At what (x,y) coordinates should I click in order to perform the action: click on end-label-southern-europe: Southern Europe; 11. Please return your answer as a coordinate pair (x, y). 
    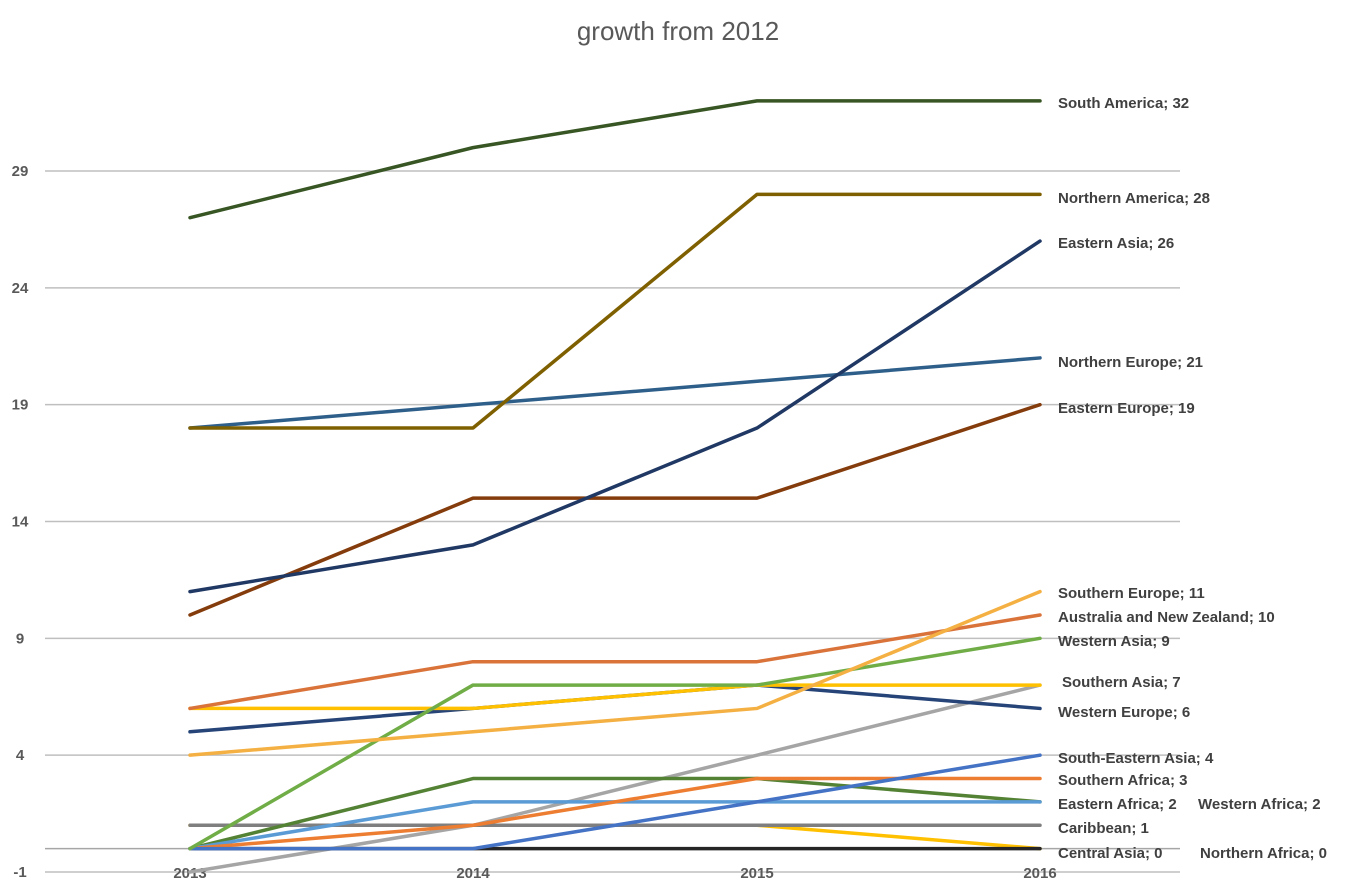
    Looking at the image, I should click on (1131, 593).